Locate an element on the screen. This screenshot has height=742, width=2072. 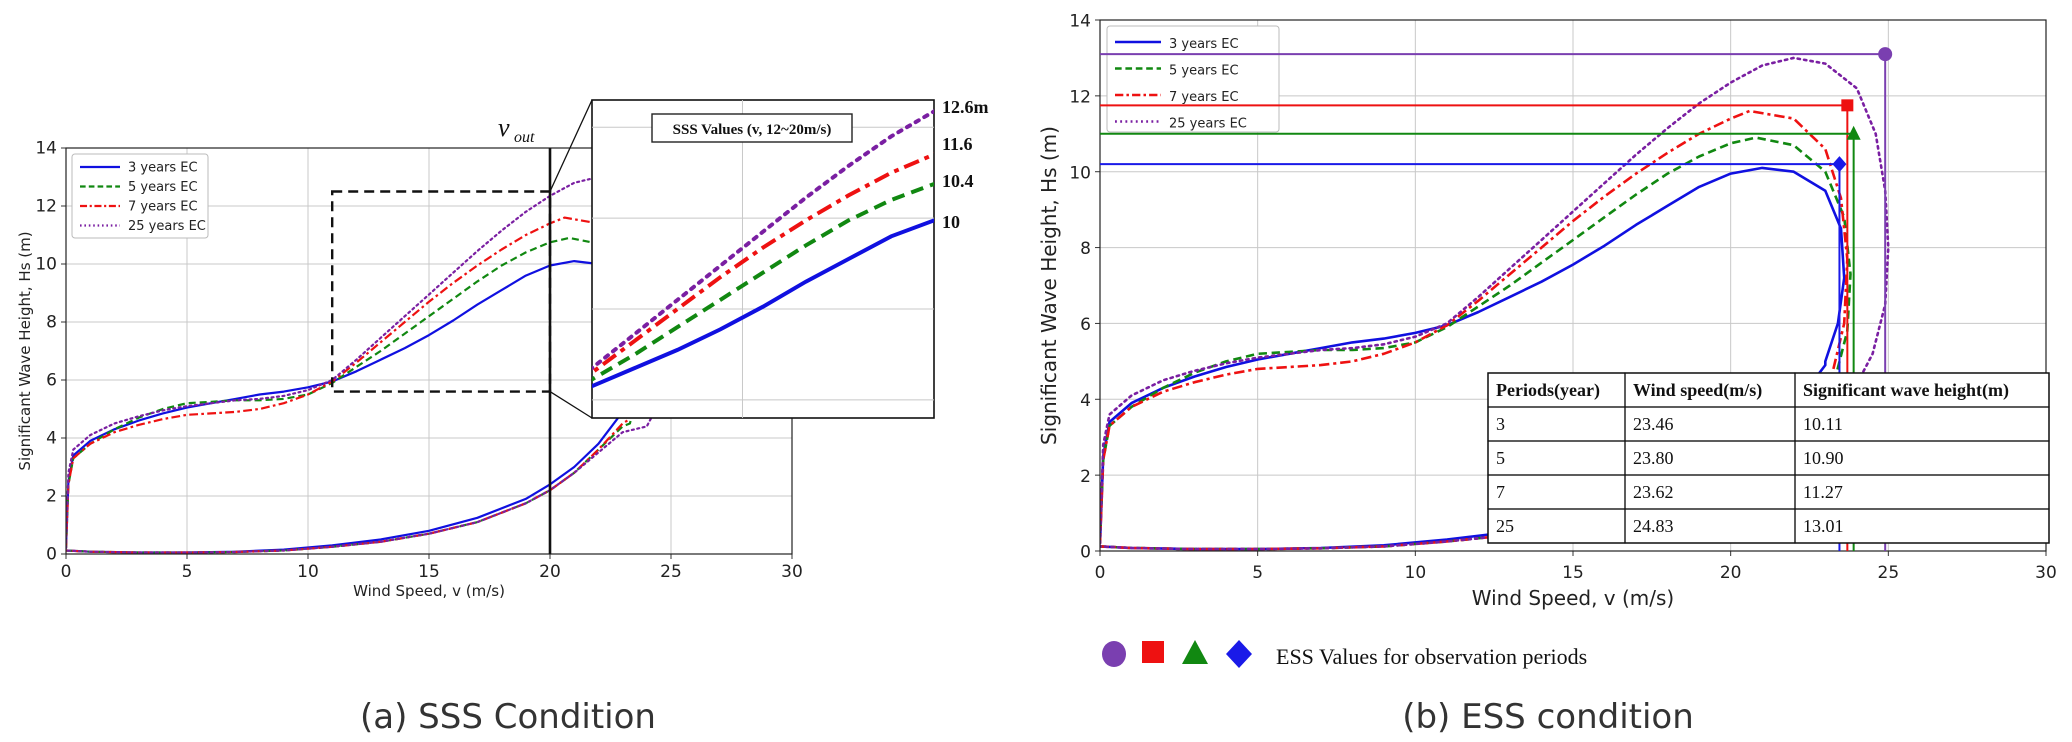
table-value-cell: 3 is located at coordinates (1500, 424).